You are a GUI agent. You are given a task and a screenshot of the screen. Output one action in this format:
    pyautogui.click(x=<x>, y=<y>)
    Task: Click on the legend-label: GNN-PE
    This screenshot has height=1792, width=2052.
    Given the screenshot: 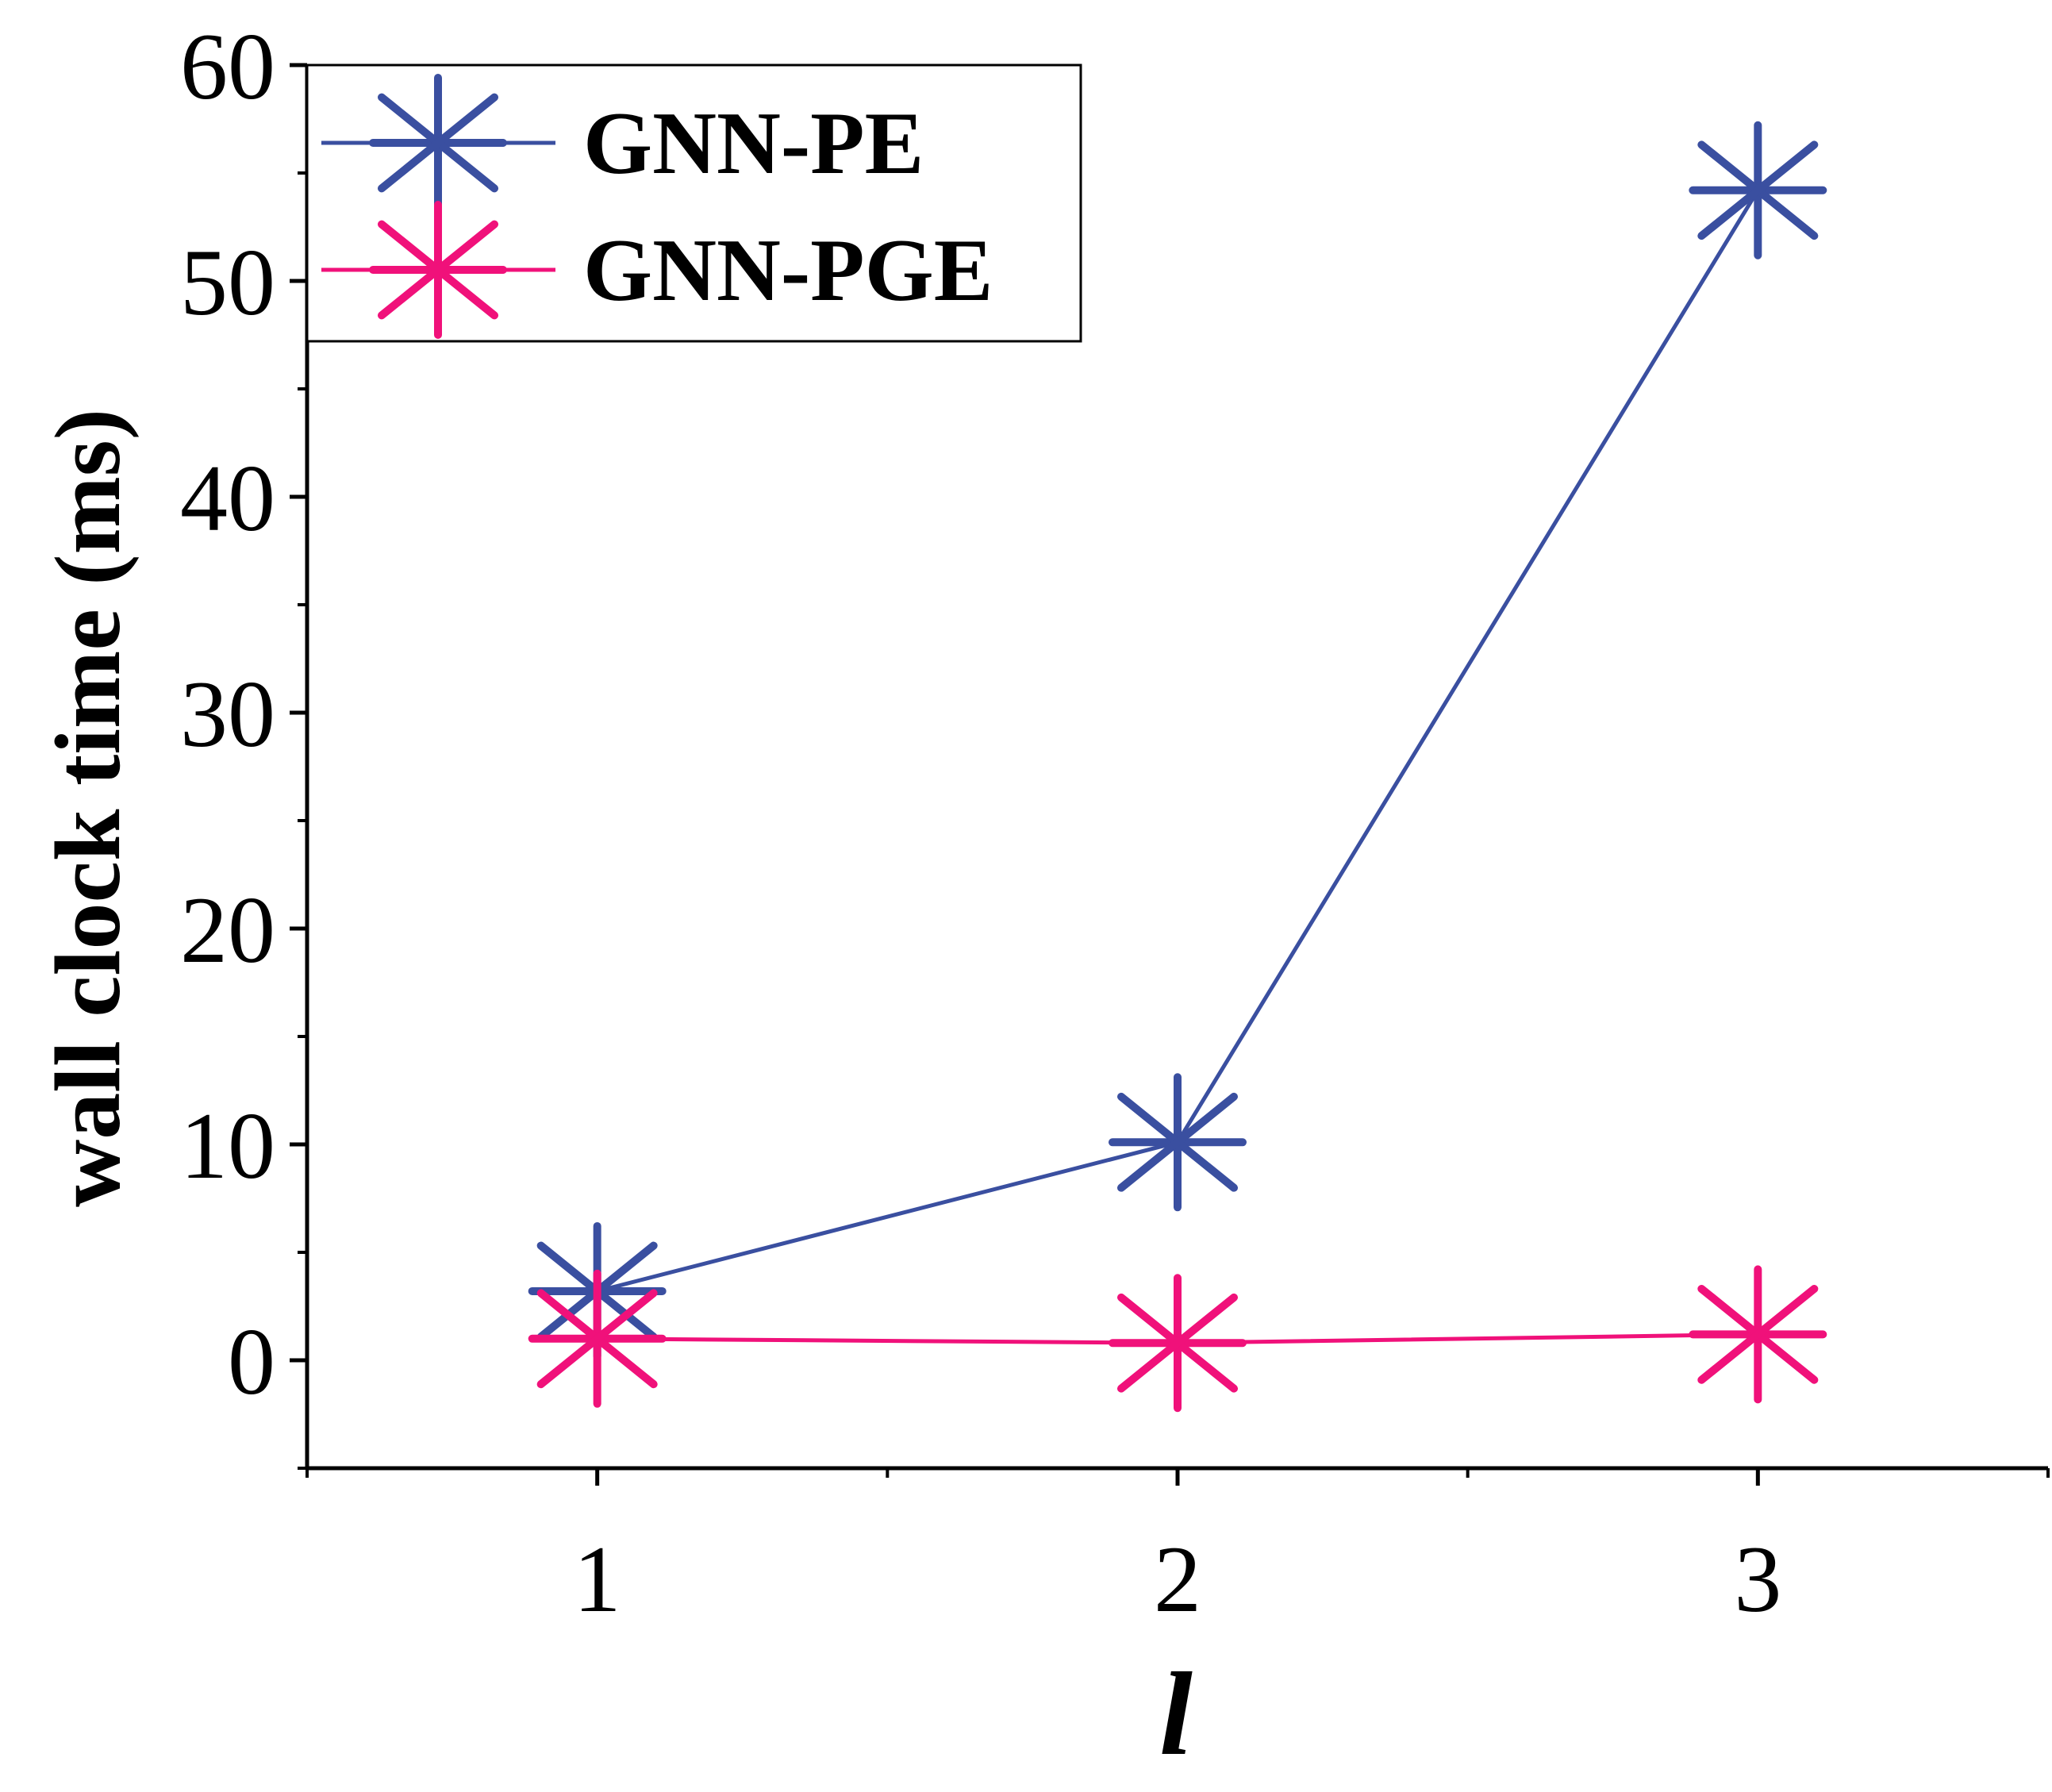 What is the action you would take?
    pyautogui.click(x=753, y=143)
    